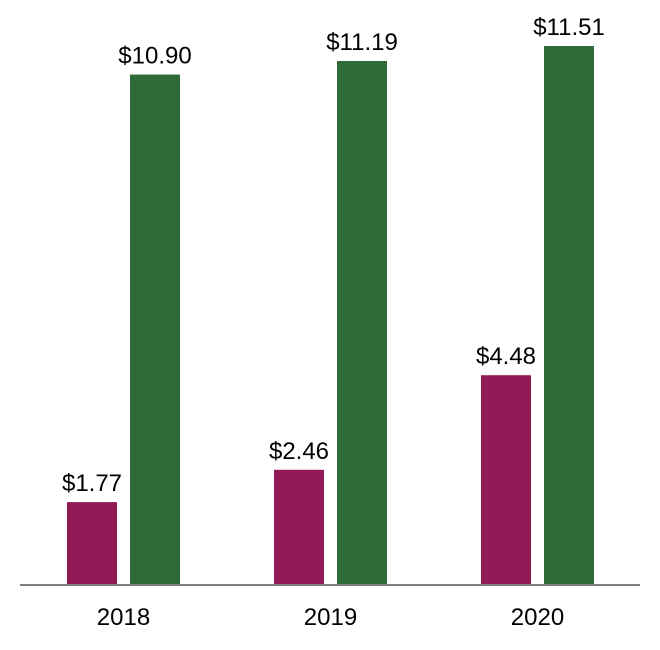  I want to click on value-label-s1-2019: $11.19, so click(362, 42).